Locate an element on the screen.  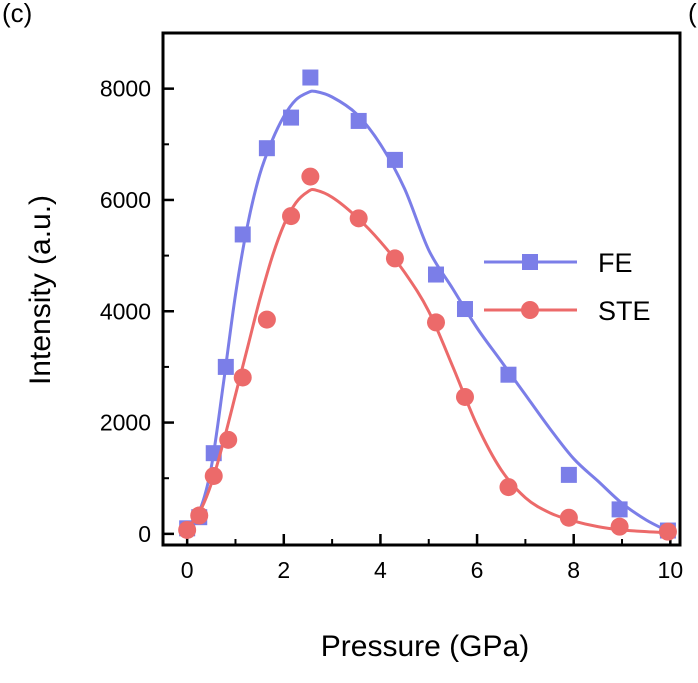
y-axis-title: Intensity (a.u.) is located at coordinates (40, 290).